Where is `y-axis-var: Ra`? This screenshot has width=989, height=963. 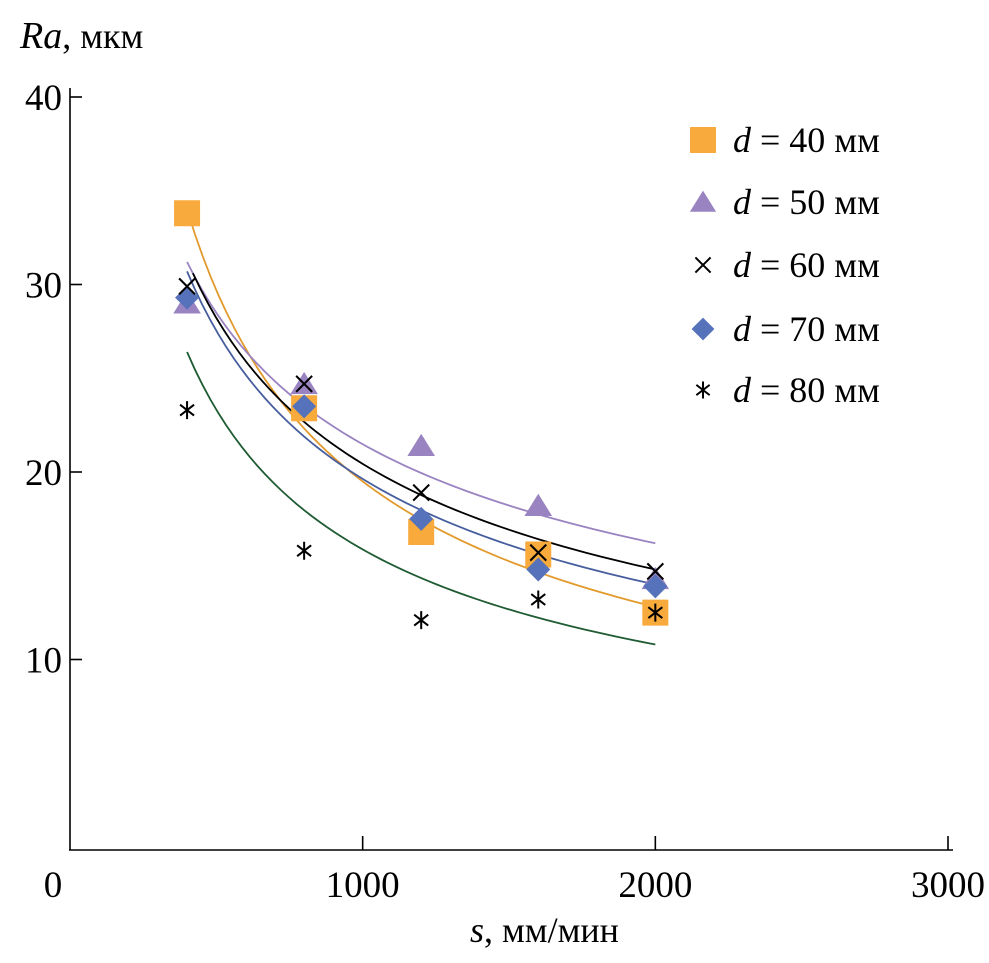
y-axis-var: Ra is located at coordinates (40, 36).